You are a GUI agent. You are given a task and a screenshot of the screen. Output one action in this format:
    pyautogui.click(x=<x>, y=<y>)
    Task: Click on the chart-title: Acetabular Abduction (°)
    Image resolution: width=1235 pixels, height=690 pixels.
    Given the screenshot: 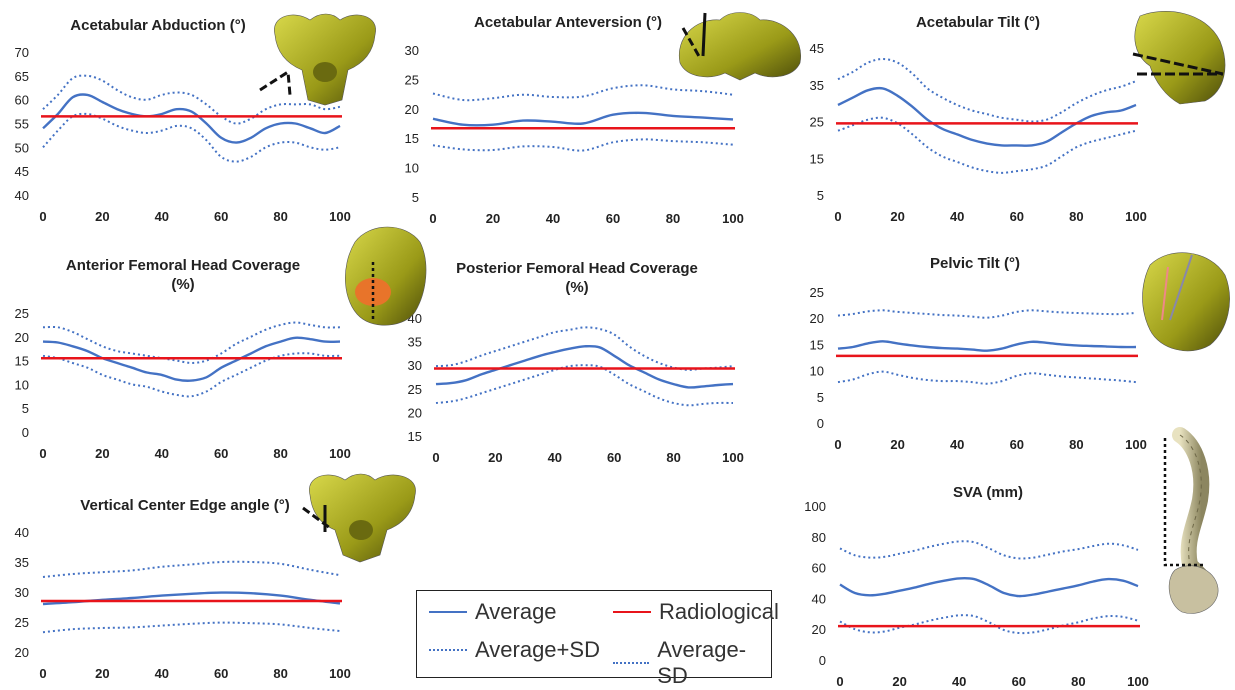 What is the action you would take?
    pyautogui.click(x=157, y=25)
    